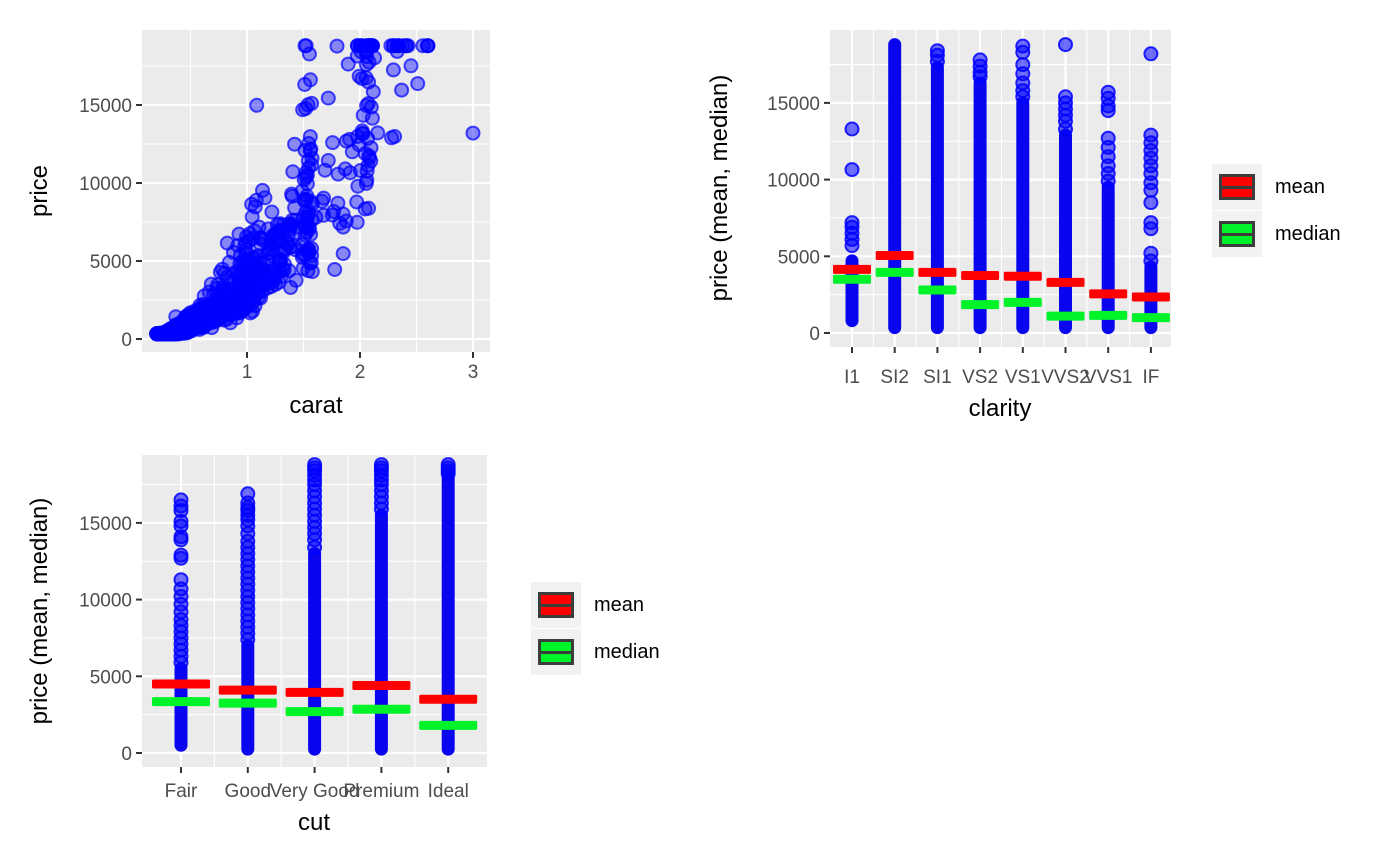 The width and height of the screenshot is (1400, 866). Describe the element at coordinates (247, 372) in the screenshot. I see `x-tick-label: 1` at that location.